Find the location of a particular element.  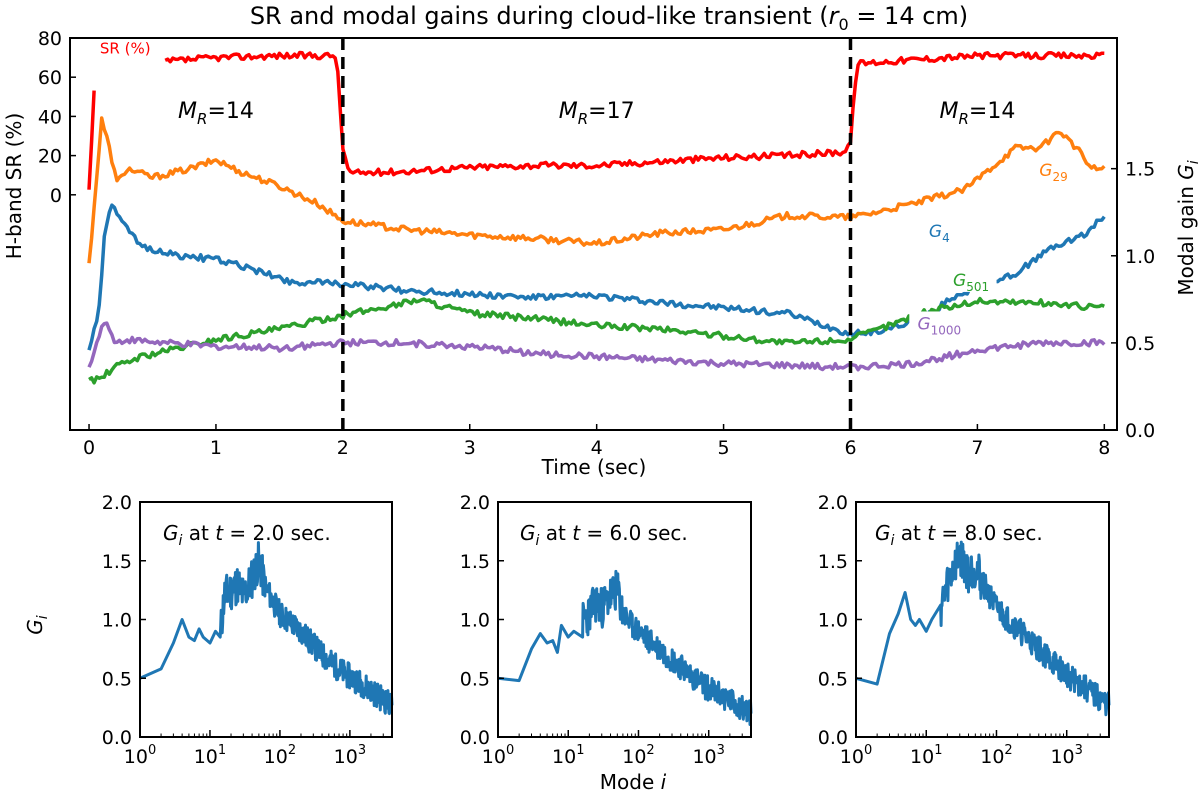

right-y-tick-label: 1.0 is located at coordinates (1140, 257).